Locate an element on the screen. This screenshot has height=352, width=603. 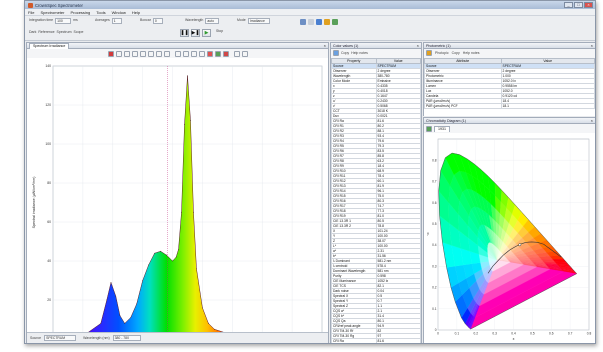
menu-help: Help is located at coordinates (136, 12).